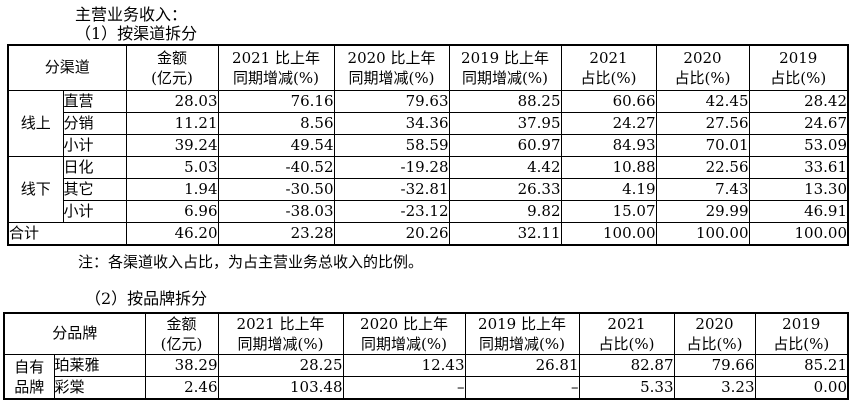  Describe the element at coordinates (280, 388) in the screenshot. I see `value-cell: 103.48` at that location.